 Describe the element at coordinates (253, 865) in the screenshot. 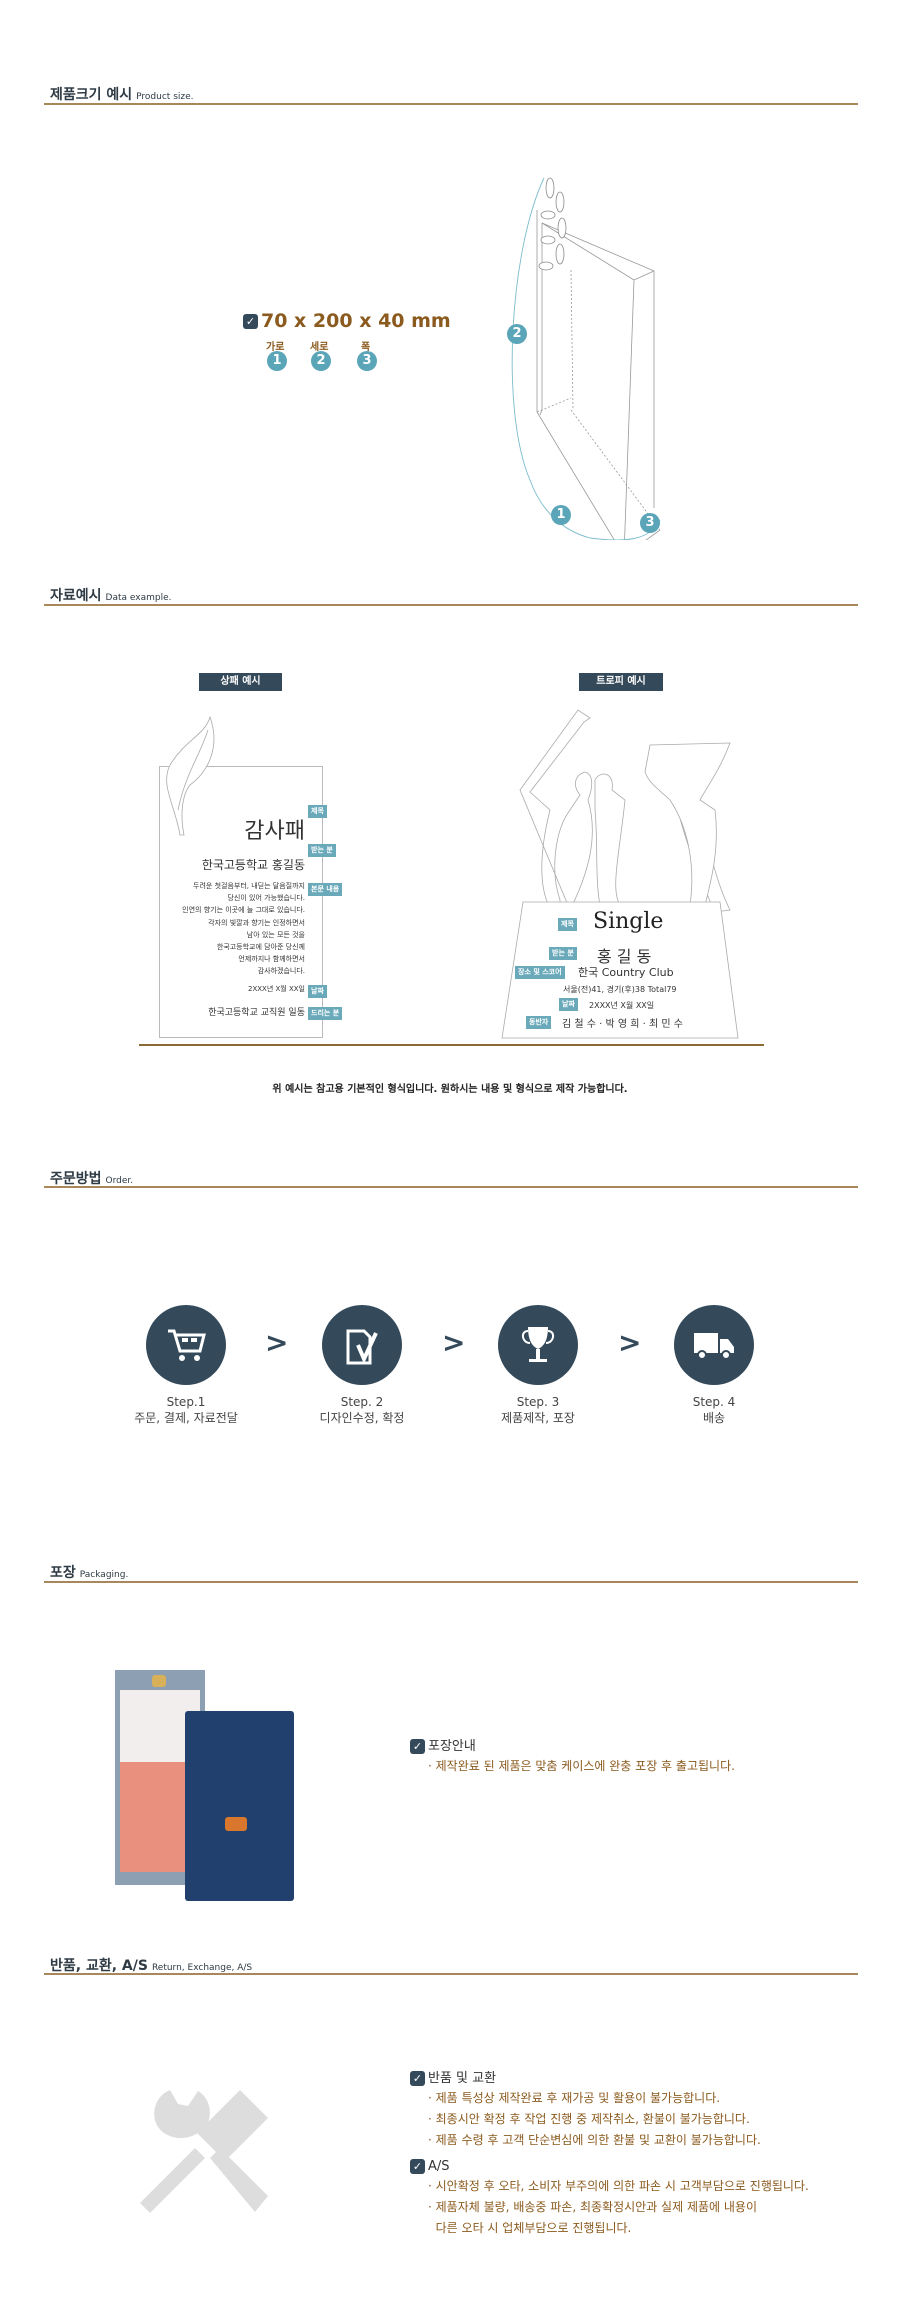

I see `plaque-recipient: 한국고등학교 홍길동` at that location.